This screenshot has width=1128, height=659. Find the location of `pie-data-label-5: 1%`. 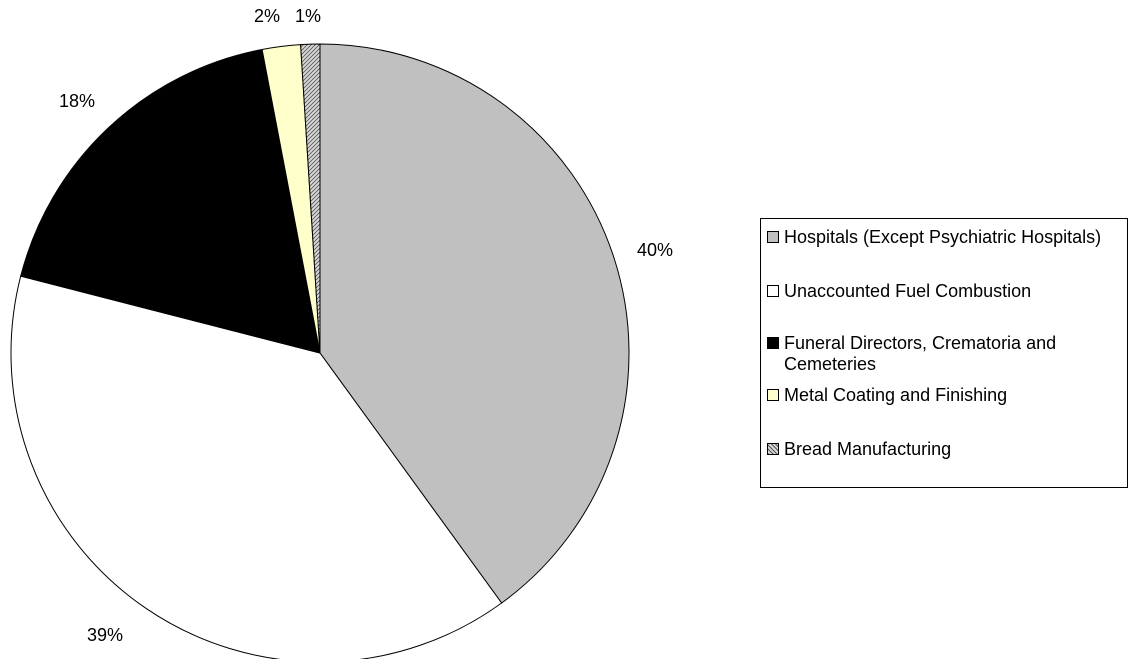

pie-data-label-5: 1% is located at coordinates (308, 16).